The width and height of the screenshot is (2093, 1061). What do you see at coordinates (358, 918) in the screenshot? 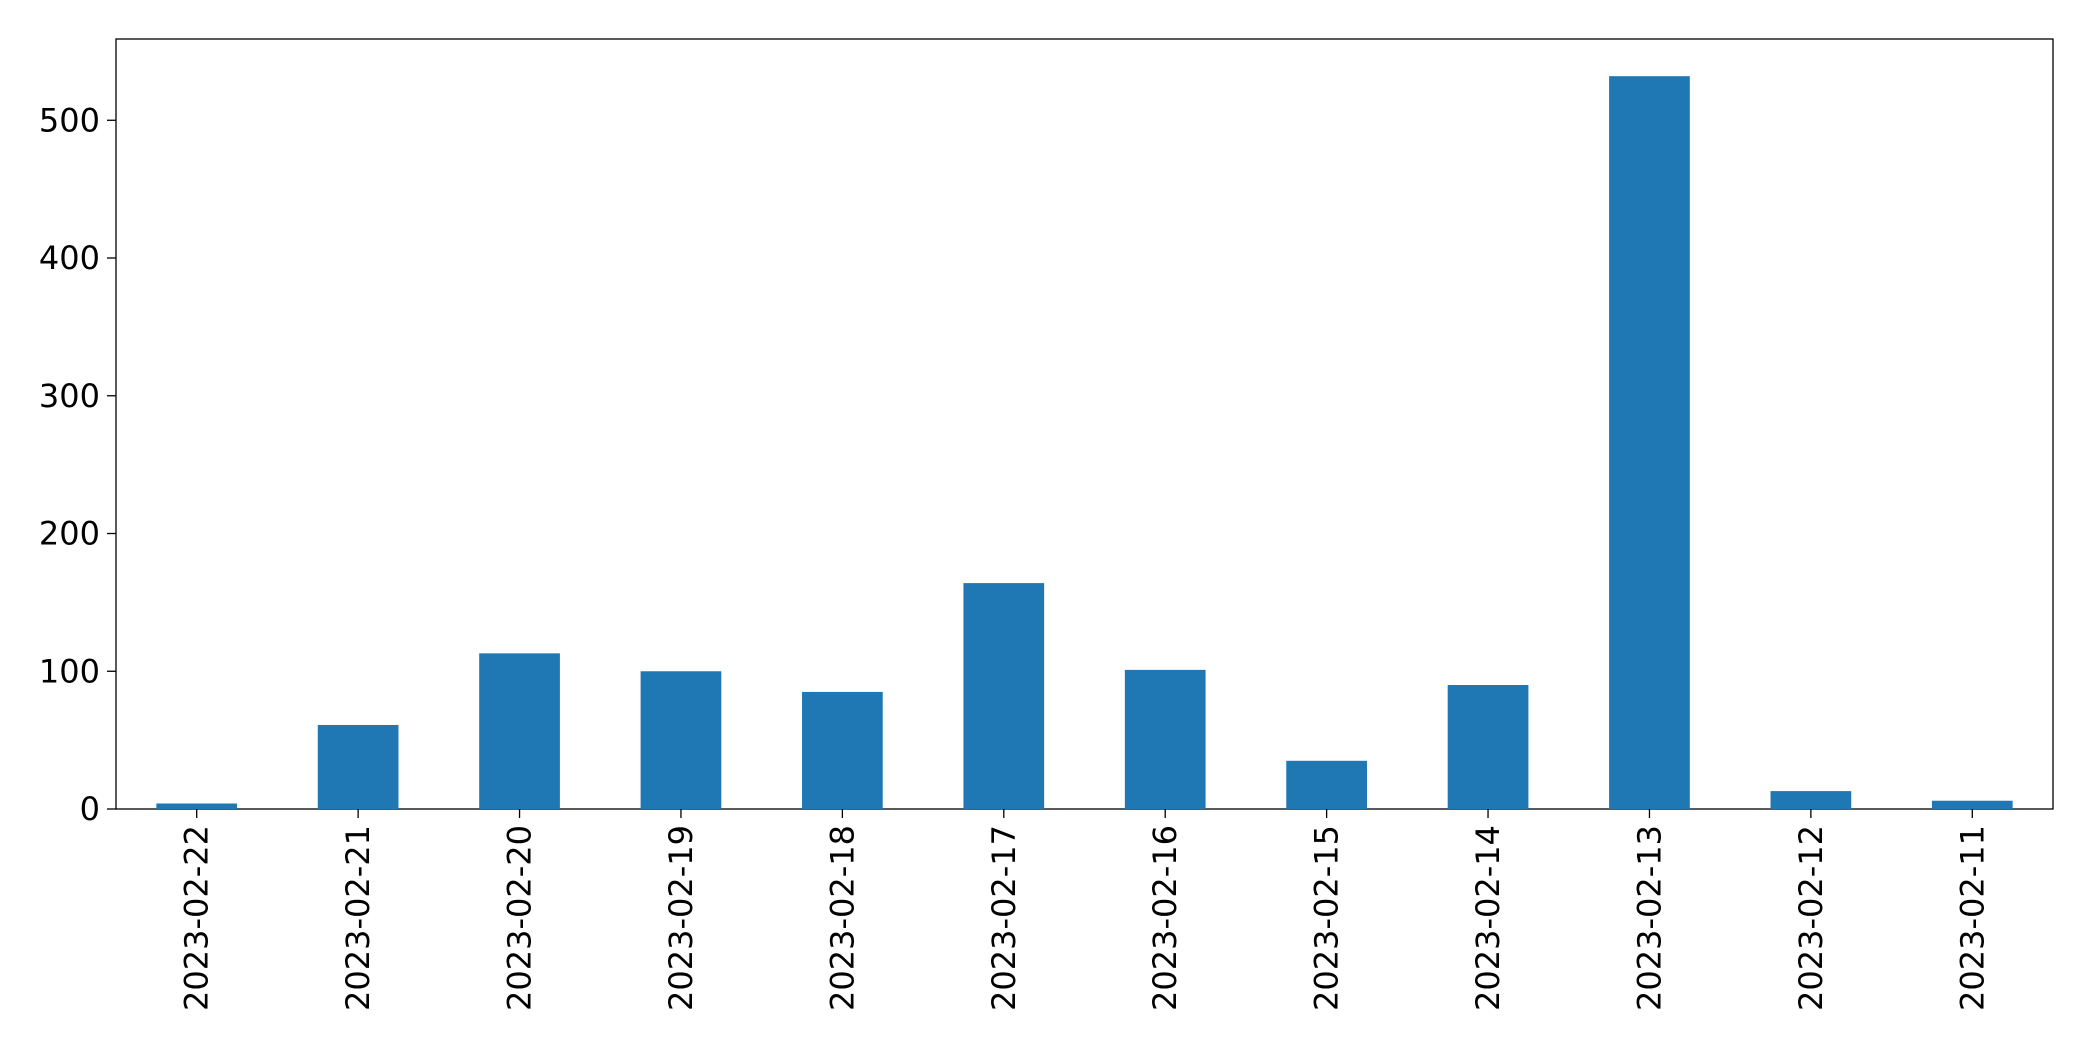
I see `x-tick-label: 2023-02-21` at bounding box center [358, 918].